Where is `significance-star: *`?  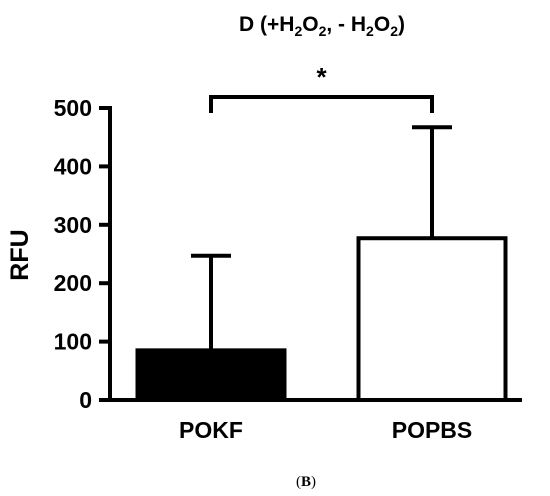
significance-star: * is located at coordinates (321, 77).